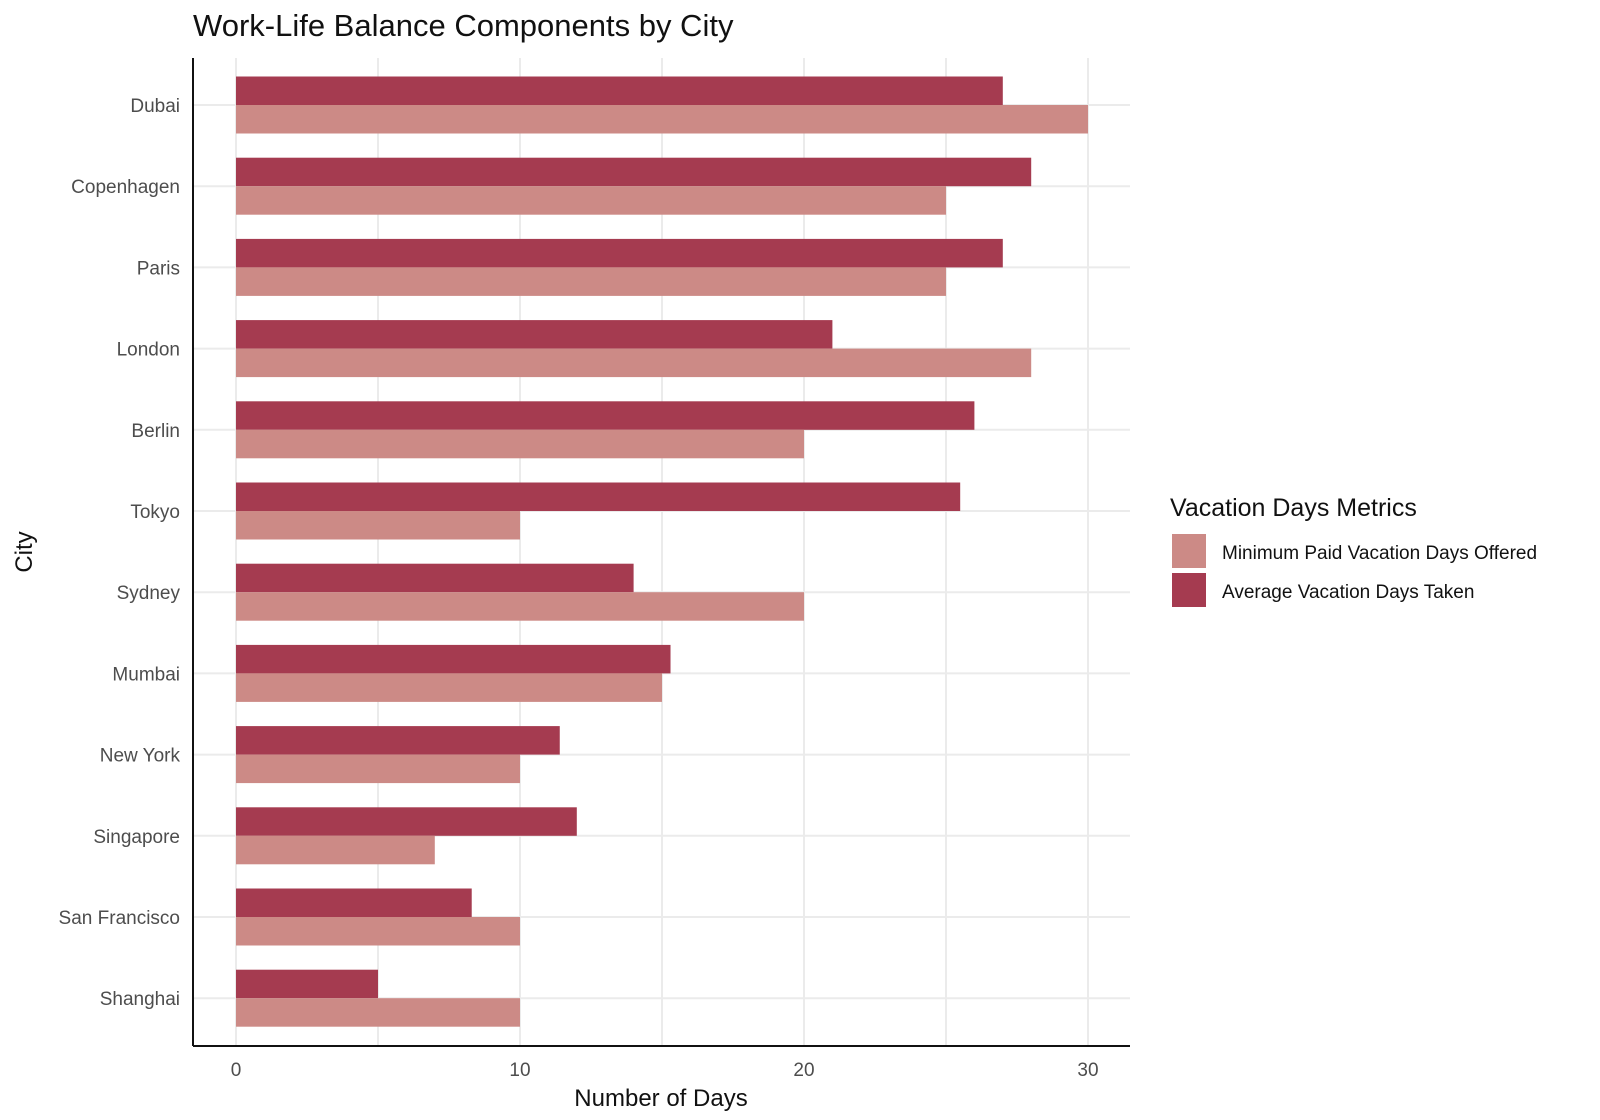  I want to click on y-tick-label-singapore: Singapore, so click(136, 837).